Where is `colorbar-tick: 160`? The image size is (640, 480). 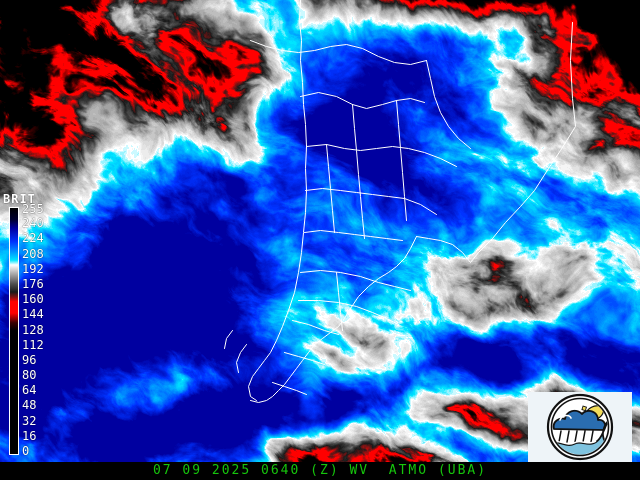
colorbar-tick: 160 is located at coordinates (33, 299).